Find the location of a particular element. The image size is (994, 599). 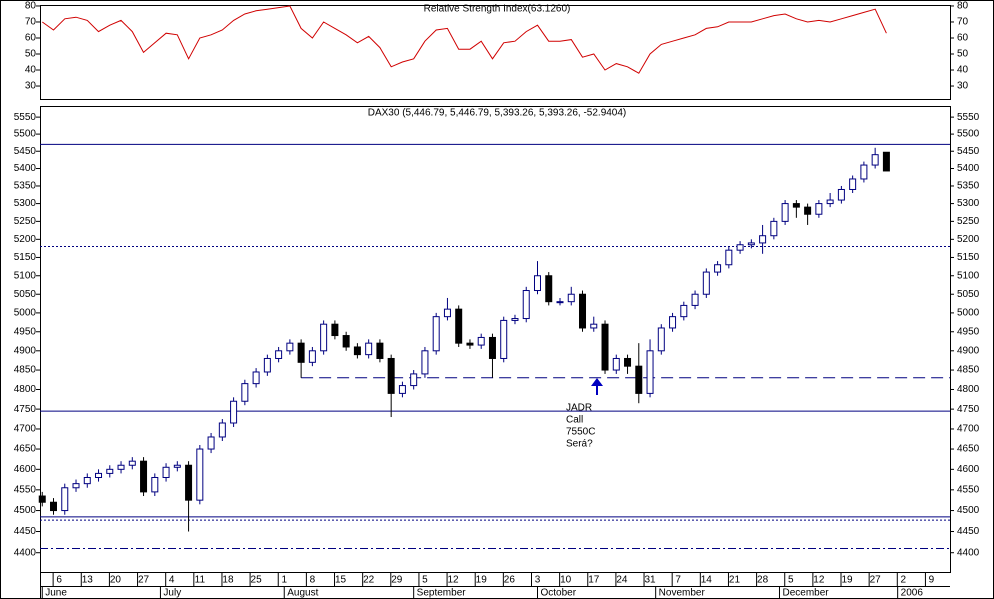

rsi-panel is located at coordinates (495, 52).